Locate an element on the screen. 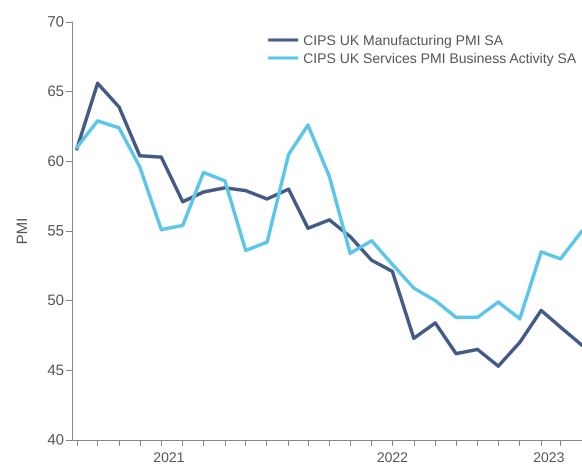 Image resolution: width=582 pixels, height=473 pixels. y-axis-title: PMI is located at coordinates (22, 231).